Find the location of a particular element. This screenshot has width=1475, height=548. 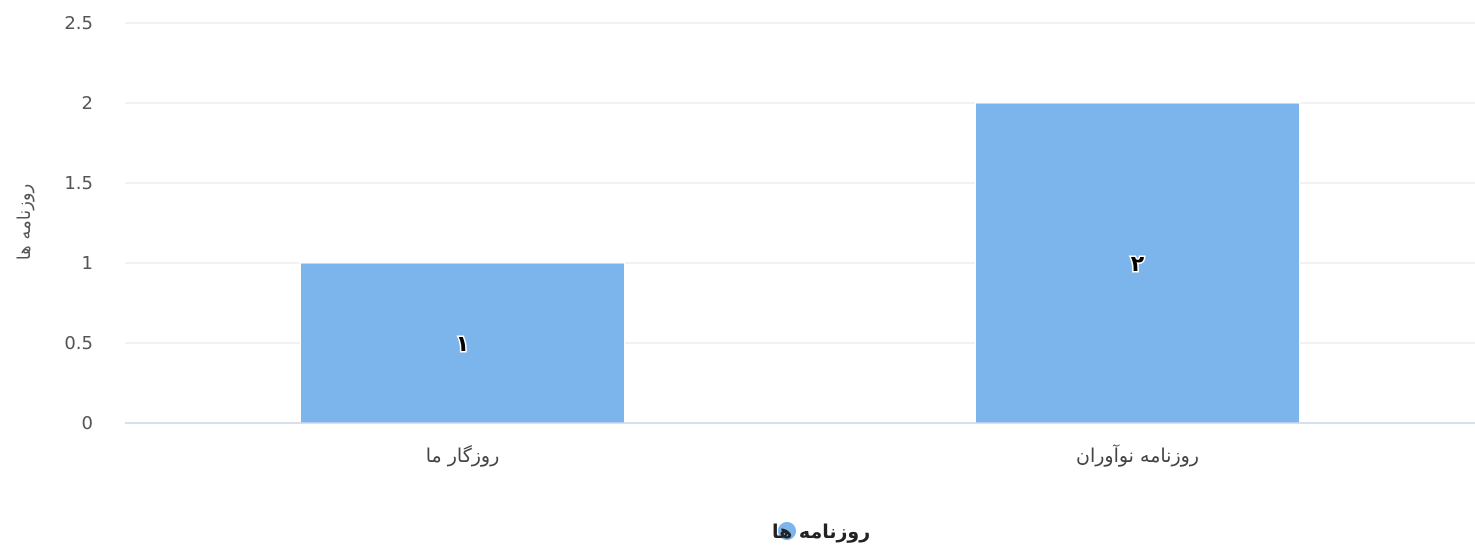

legend-marker-icon is located at coordinates (787, 531).